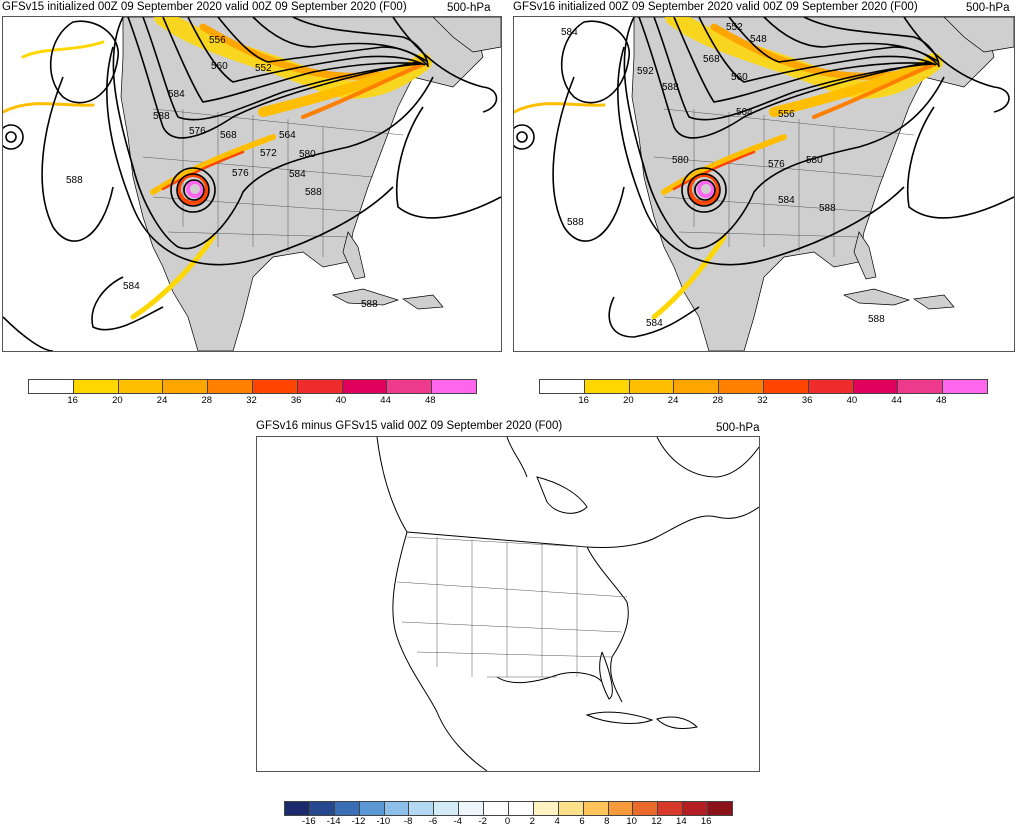 This screenshot has height=827, width=1016. Describe the element at coordinates (307, 154) in the screenshot. I see `contour-label: 580` at that location.